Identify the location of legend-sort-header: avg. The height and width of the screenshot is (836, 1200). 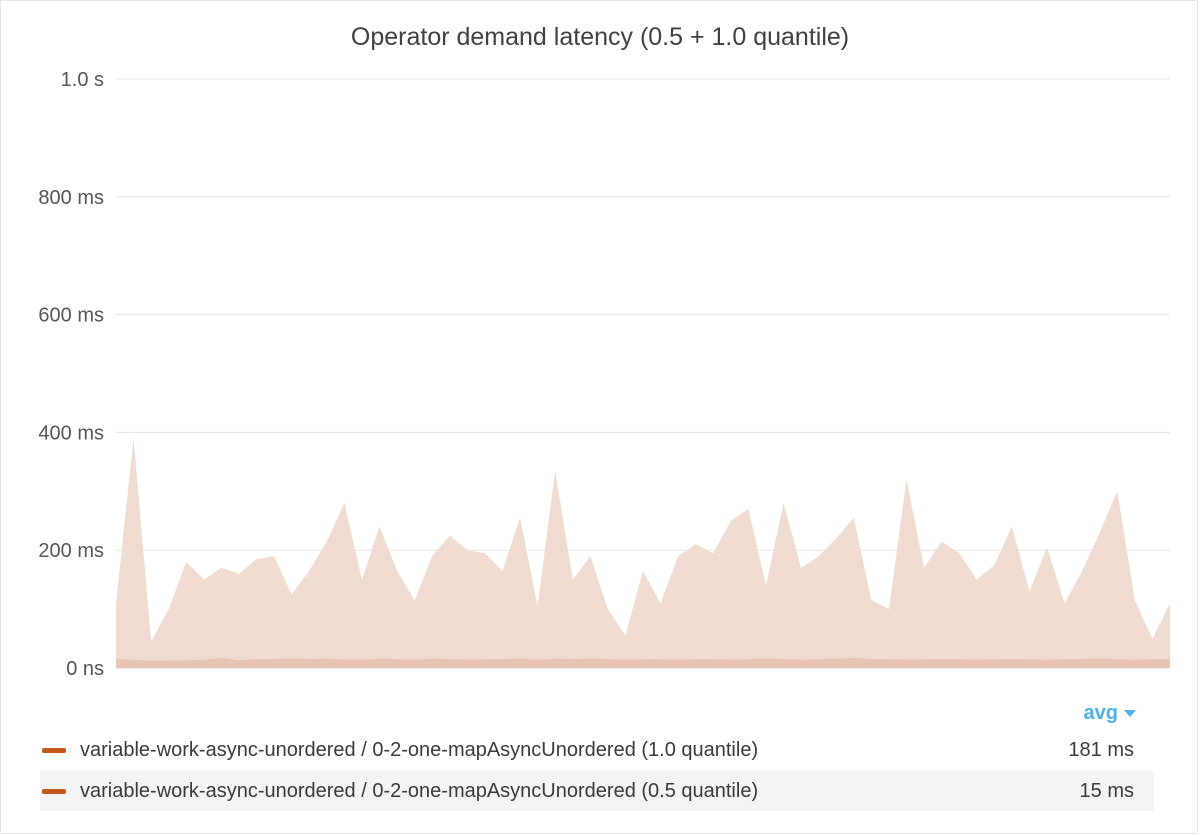
(1110, 713).